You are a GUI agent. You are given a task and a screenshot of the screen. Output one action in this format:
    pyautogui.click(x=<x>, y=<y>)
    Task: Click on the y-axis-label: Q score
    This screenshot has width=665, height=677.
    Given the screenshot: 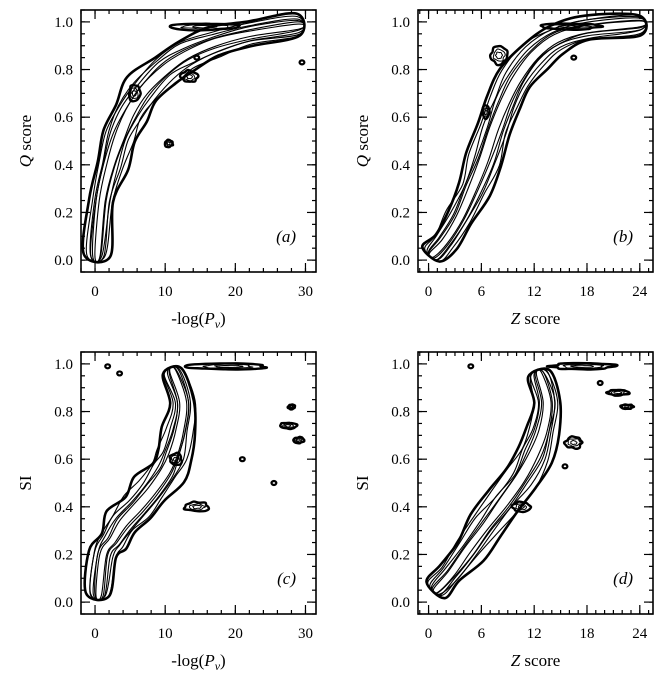 What is the action you would take?
    pyautogui.click(x=362, y=141)
    